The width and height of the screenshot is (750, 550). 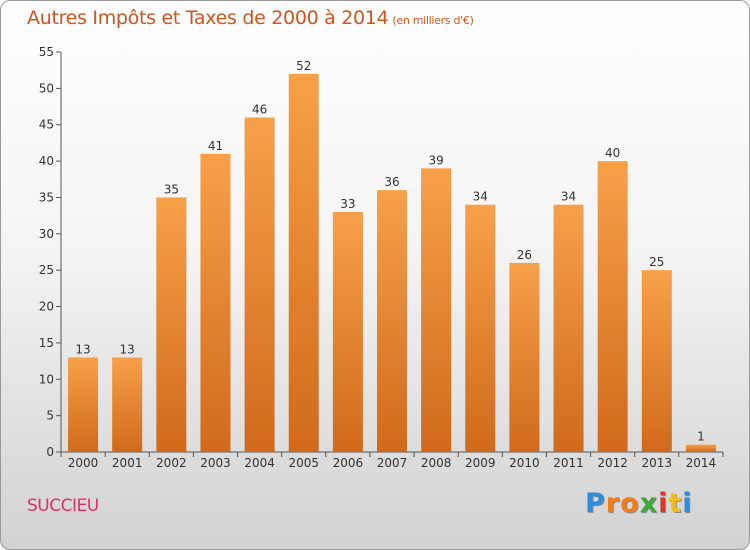 I want to click on data-label: 46, so click(x=259, y=109).